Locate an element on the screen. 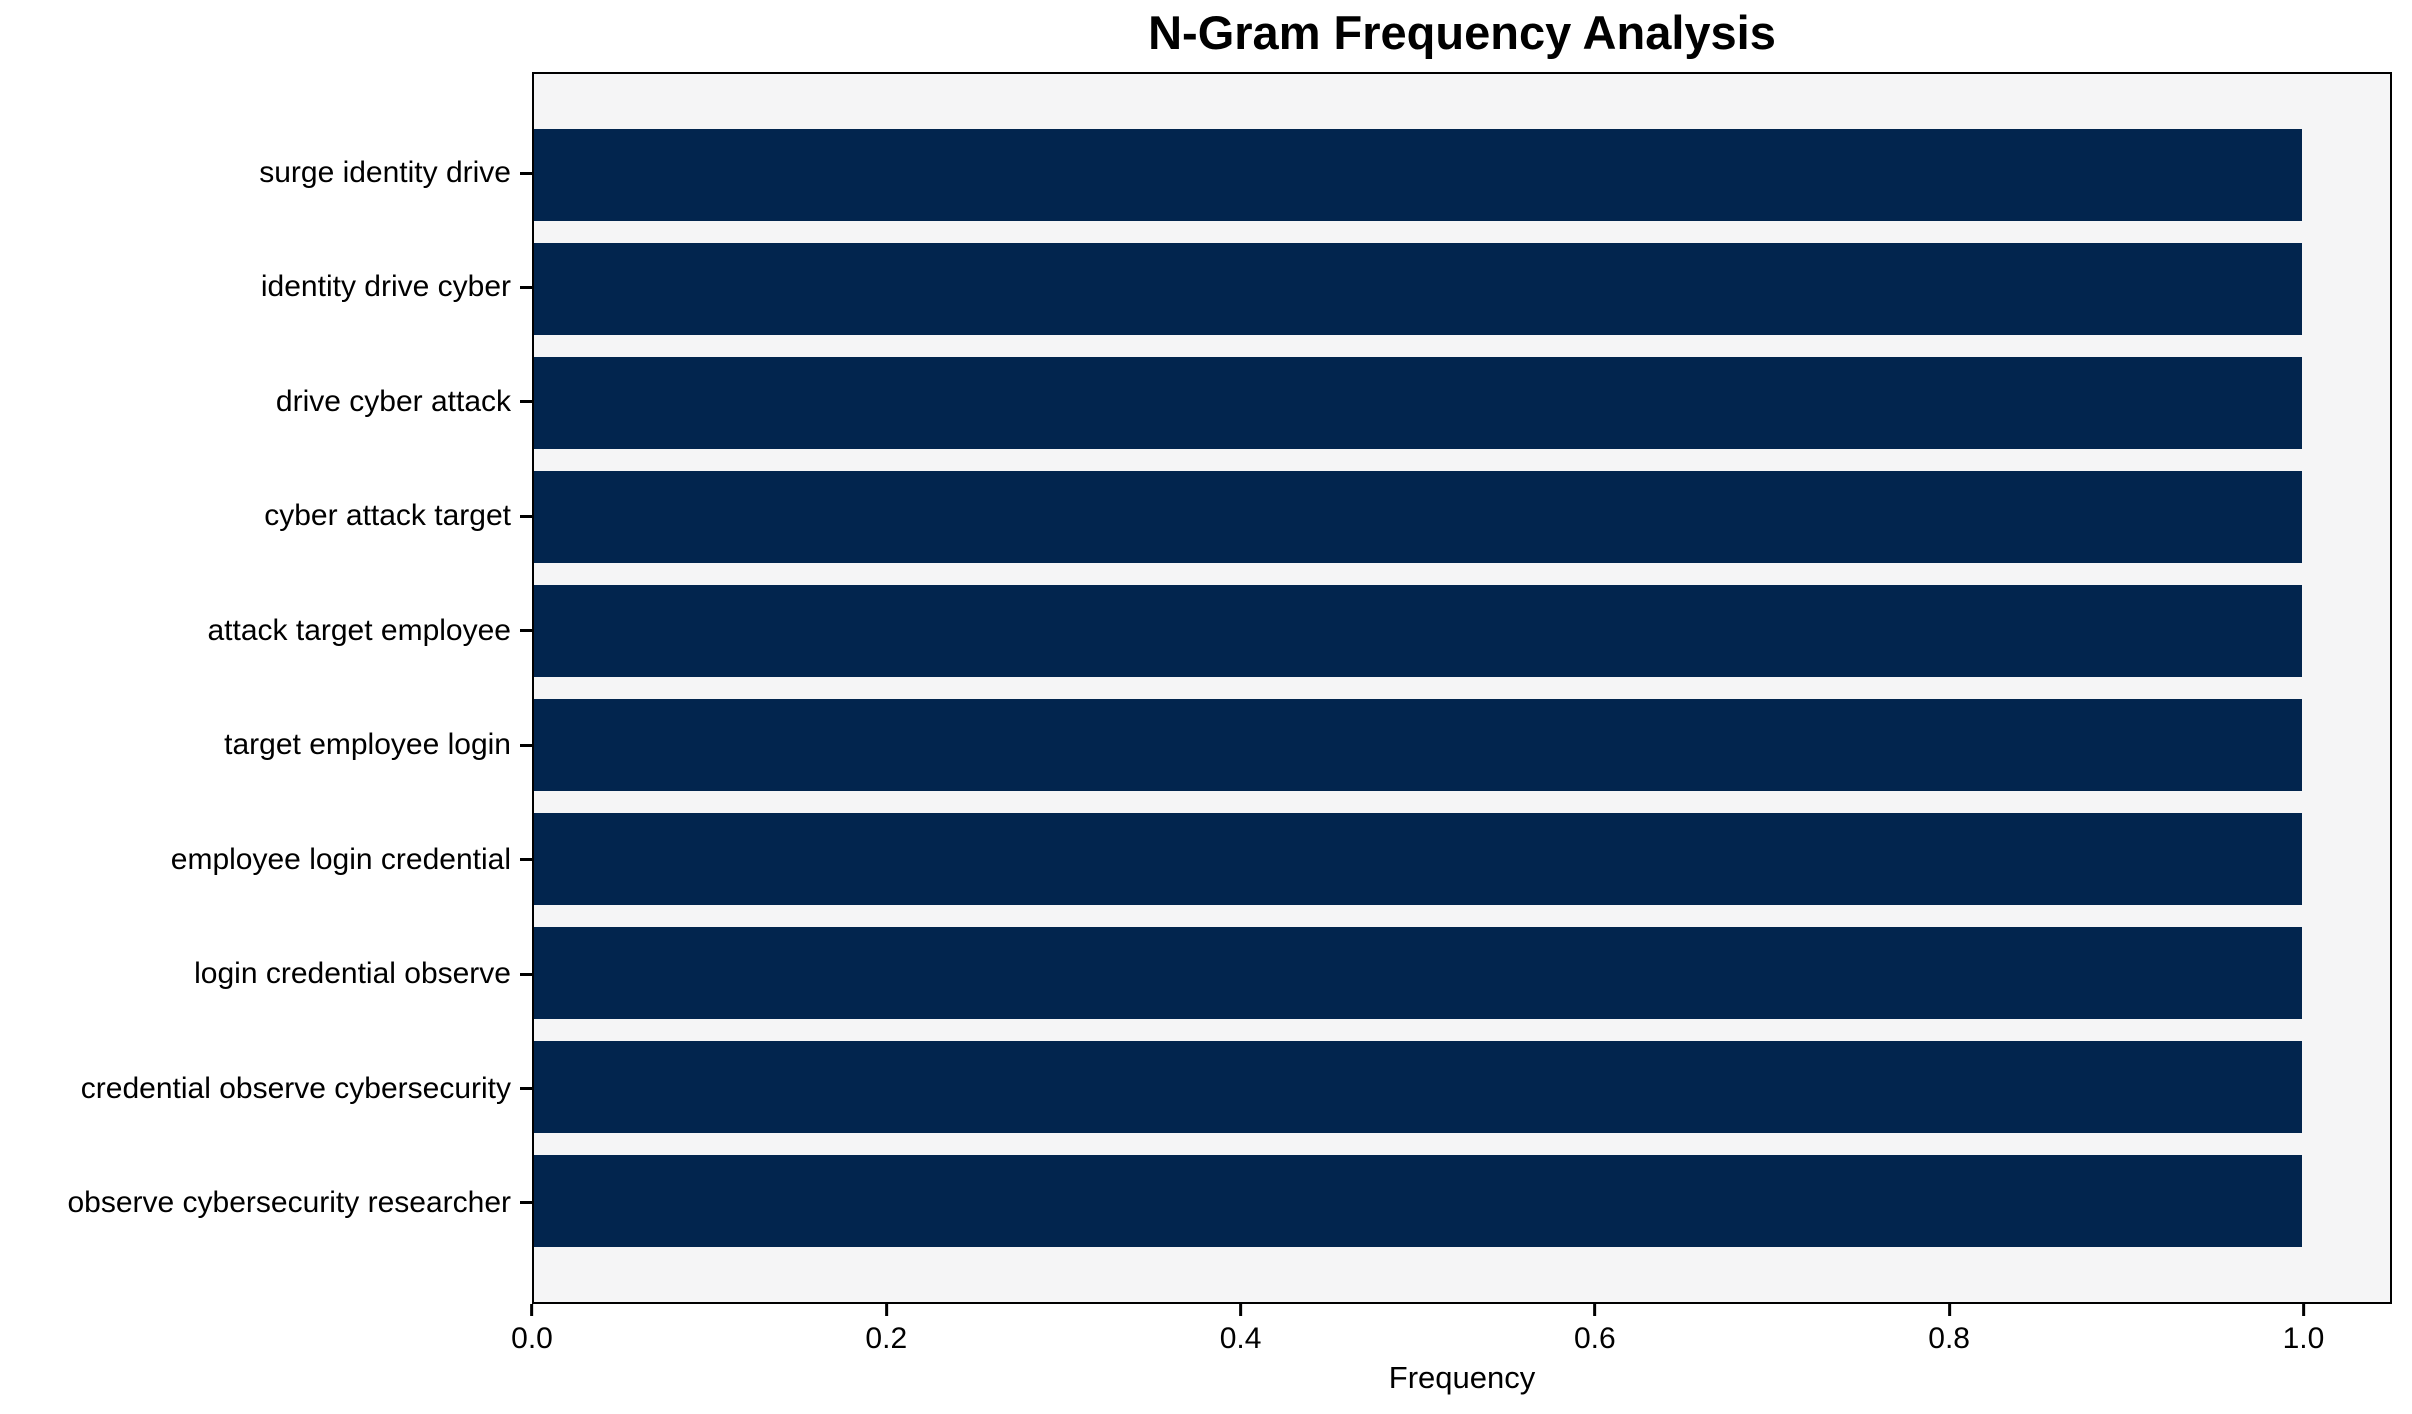 This screenshot has height=1414, width=2412. y-tick-label: identity drive cyber is located at coordinates (385, 287).